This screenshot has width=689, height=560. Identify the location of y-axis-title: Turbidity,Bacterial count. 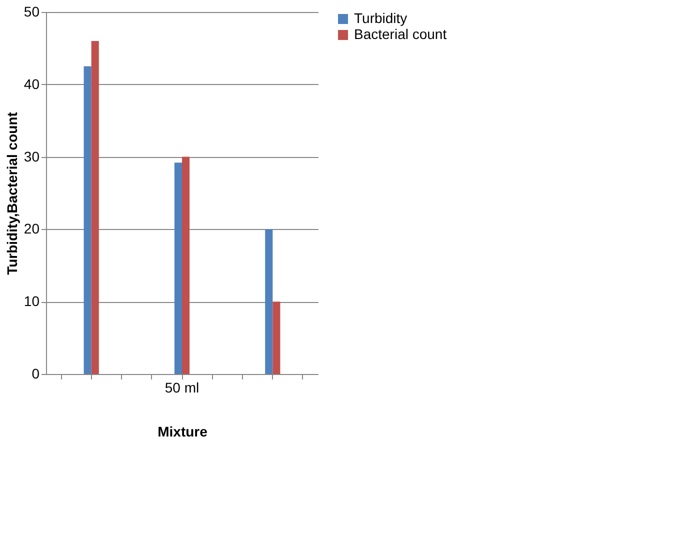
(12, 193).